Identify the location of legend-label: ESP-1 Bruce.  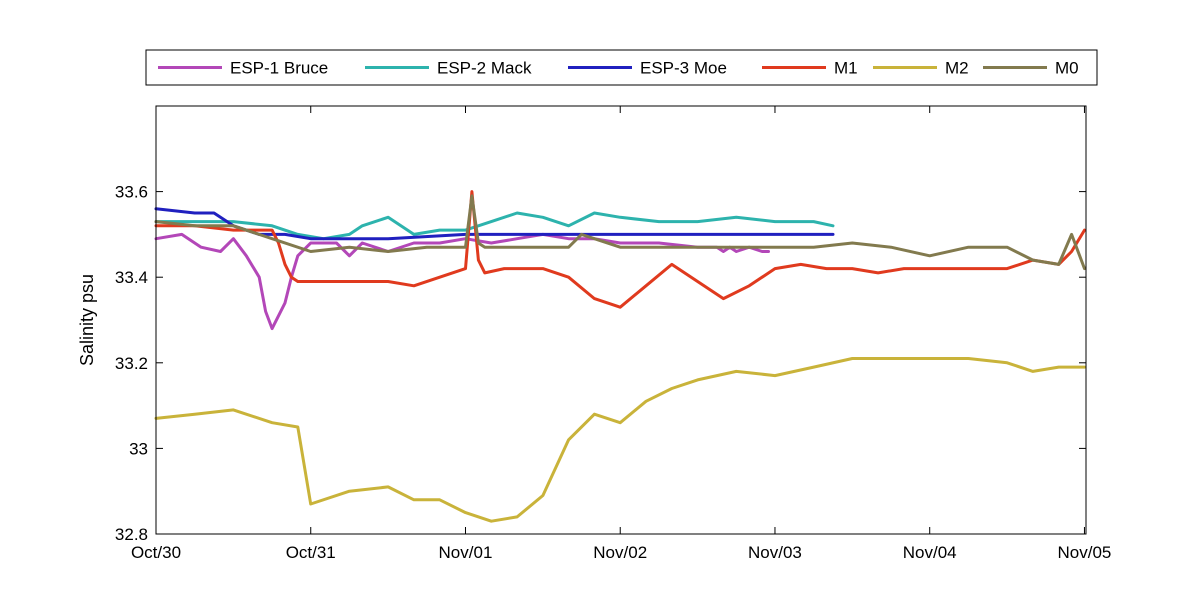
(279, 68).